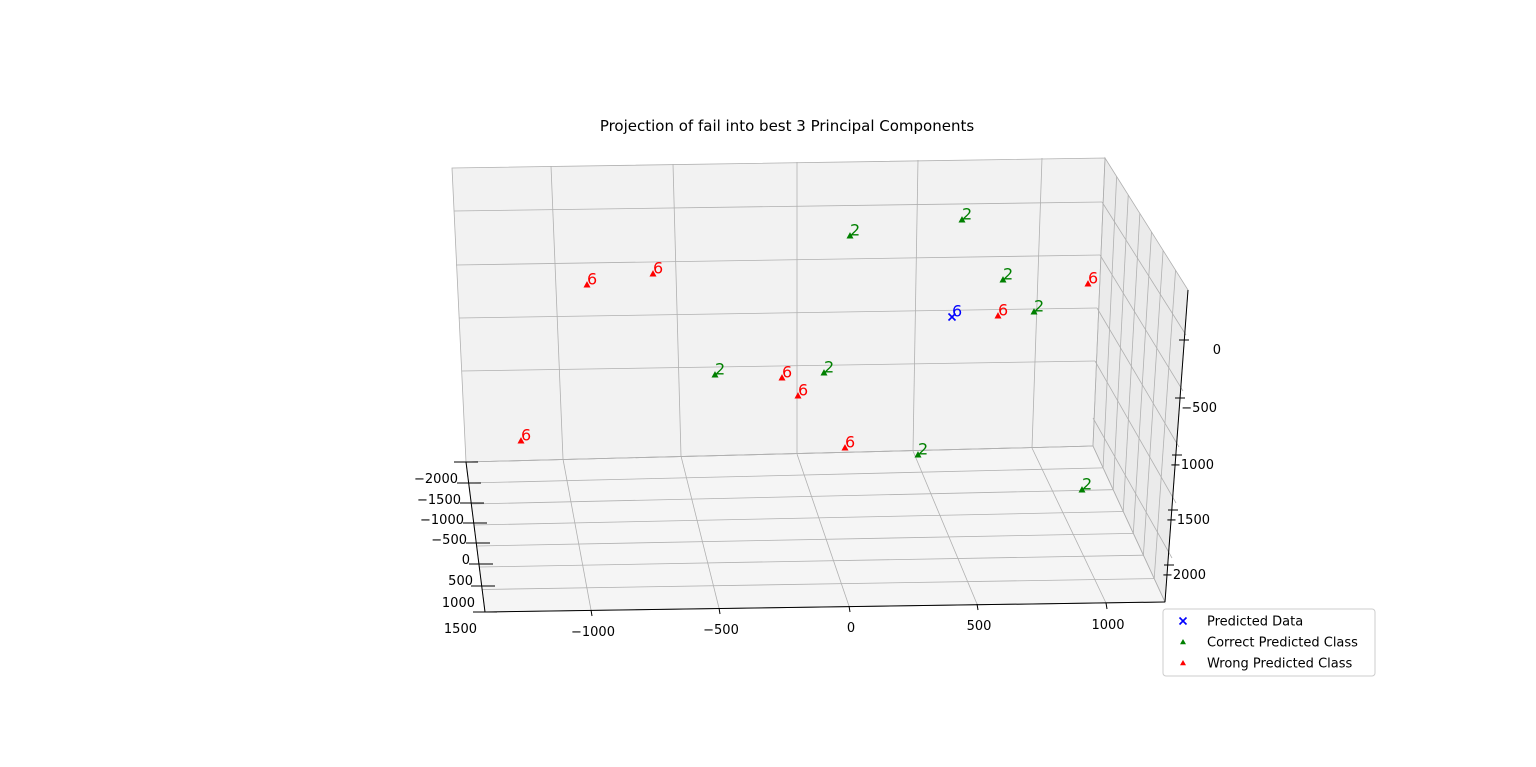  I want to click on z-axis-line, so click(1176, 446).